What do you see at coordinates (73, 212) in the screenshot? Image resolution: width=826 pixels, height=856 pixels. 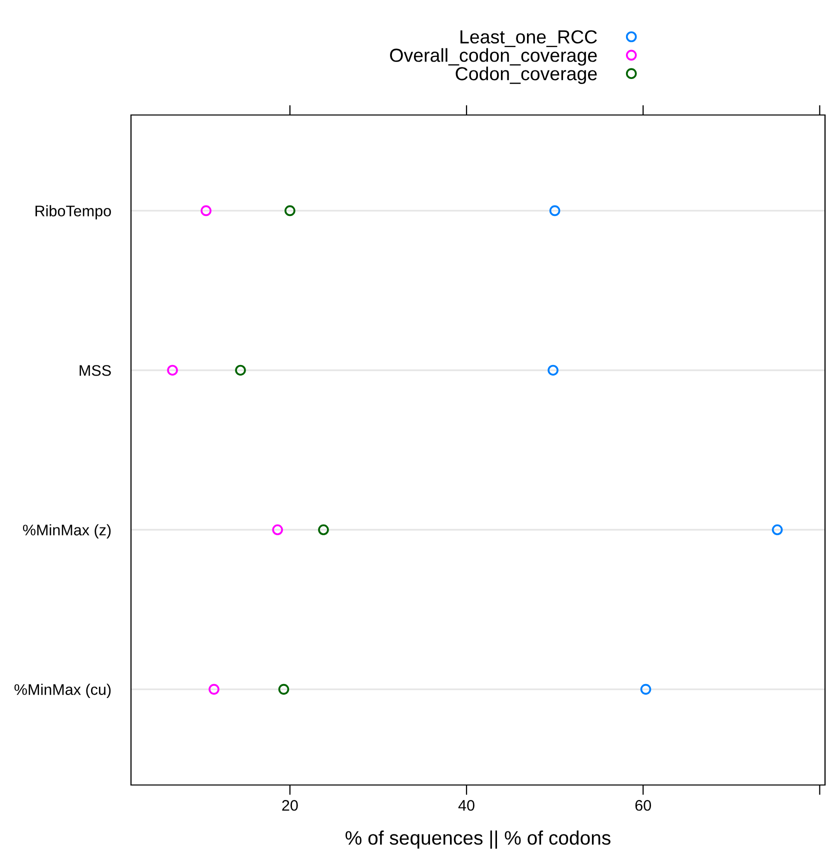 I see `y-tick-label: RiboTempo` at bounding box center [73, 212].